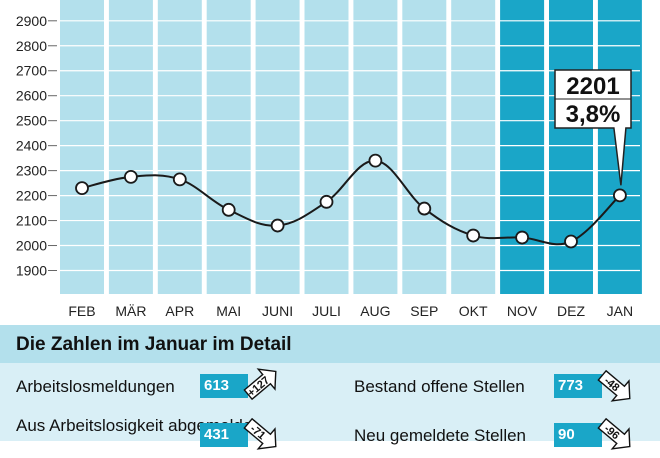 The width and height of the screenshot is (660, 458). I want to click on y-tick-label: 2400, so click(31, 146).